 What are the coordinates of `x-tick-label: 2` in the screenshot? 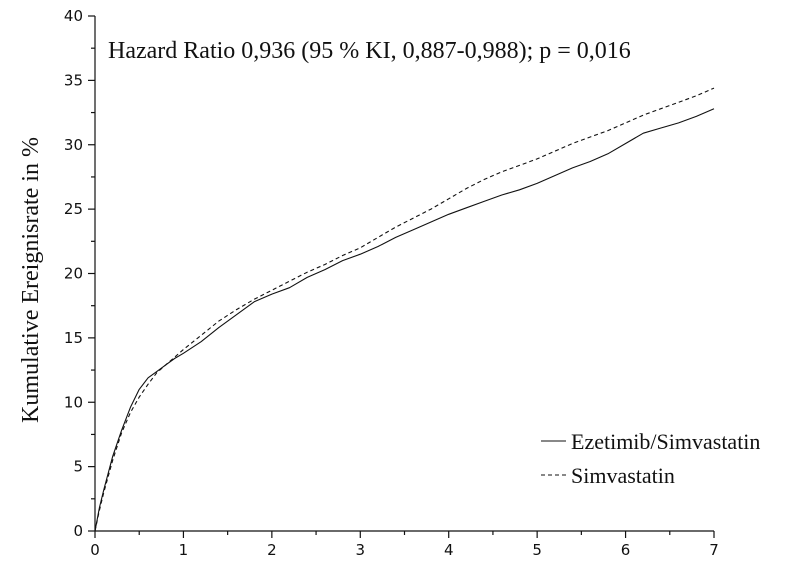 It's located at (272, 550).